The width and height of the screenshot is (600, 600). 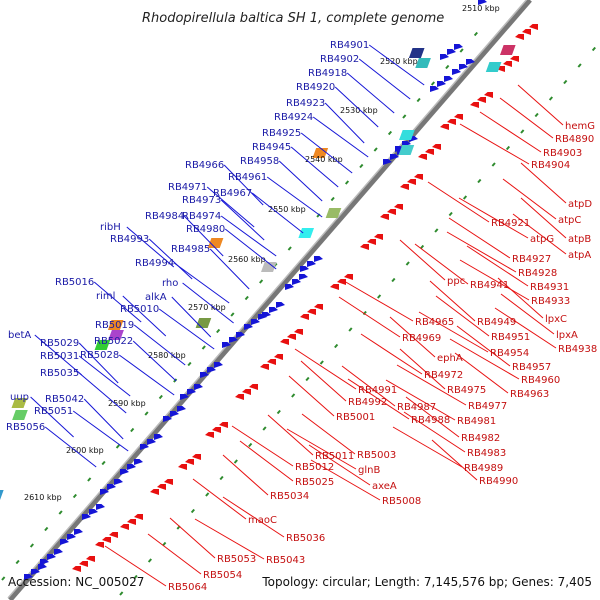 I want to click on forward-gene-label: uup, so click(x=19, y=397).